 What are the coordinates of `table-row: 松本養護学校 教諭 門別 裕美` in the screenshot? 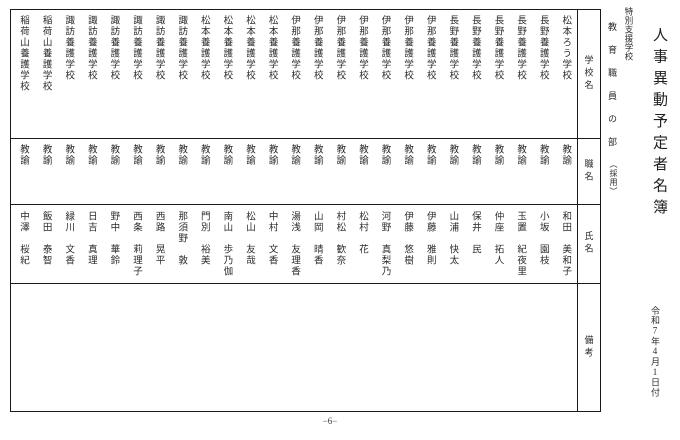 It's located at (203, 210).